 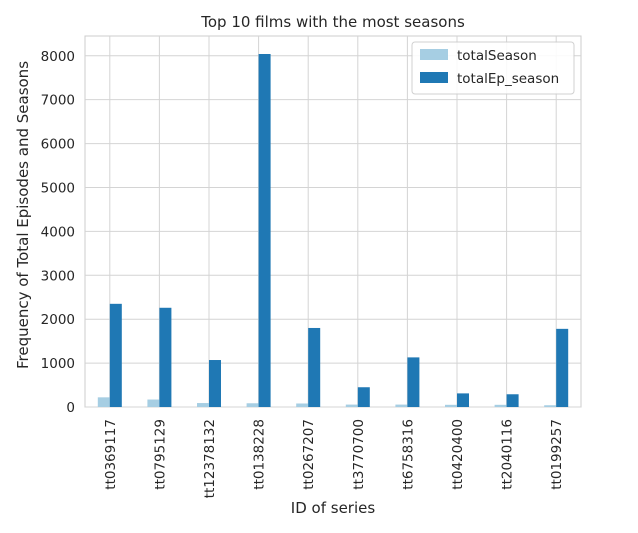 What do you see at coordinates (359, 454) in the screenshot?
I see `x-tick-label: tt3770700` at bounding box center [359, 454].